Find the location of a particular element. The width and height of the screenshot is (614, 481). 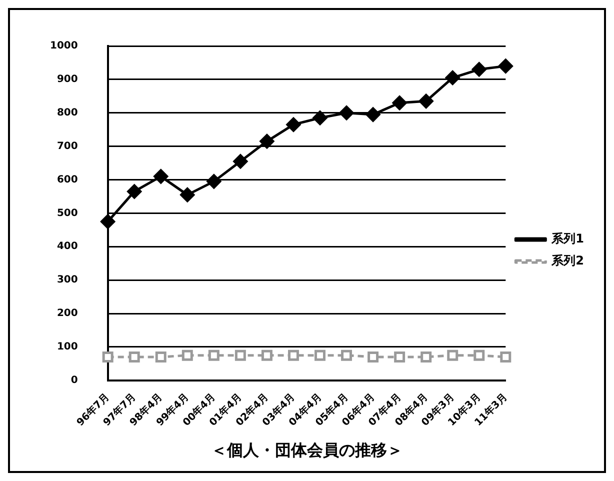

y-tick-label: 500 is located at coordinates (67, 213).